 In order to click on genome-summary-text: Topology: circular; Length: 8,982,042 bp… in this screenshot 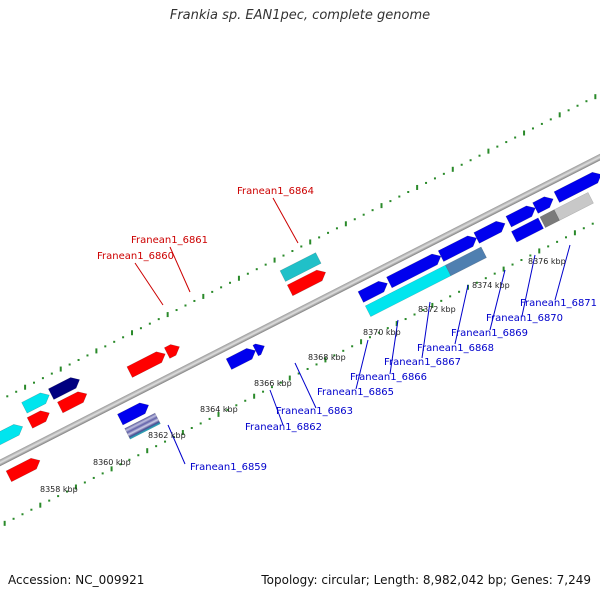, I will do `click(426, 580)`.